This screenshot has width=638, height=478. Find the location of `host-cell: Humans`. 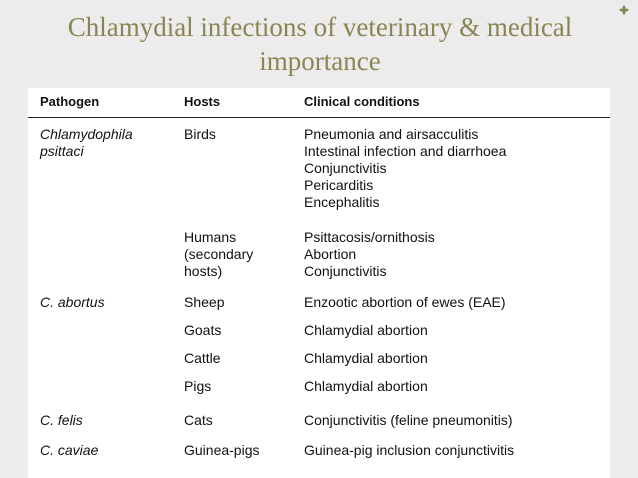

host-cell: Humans is located at coordinates (210, 237).